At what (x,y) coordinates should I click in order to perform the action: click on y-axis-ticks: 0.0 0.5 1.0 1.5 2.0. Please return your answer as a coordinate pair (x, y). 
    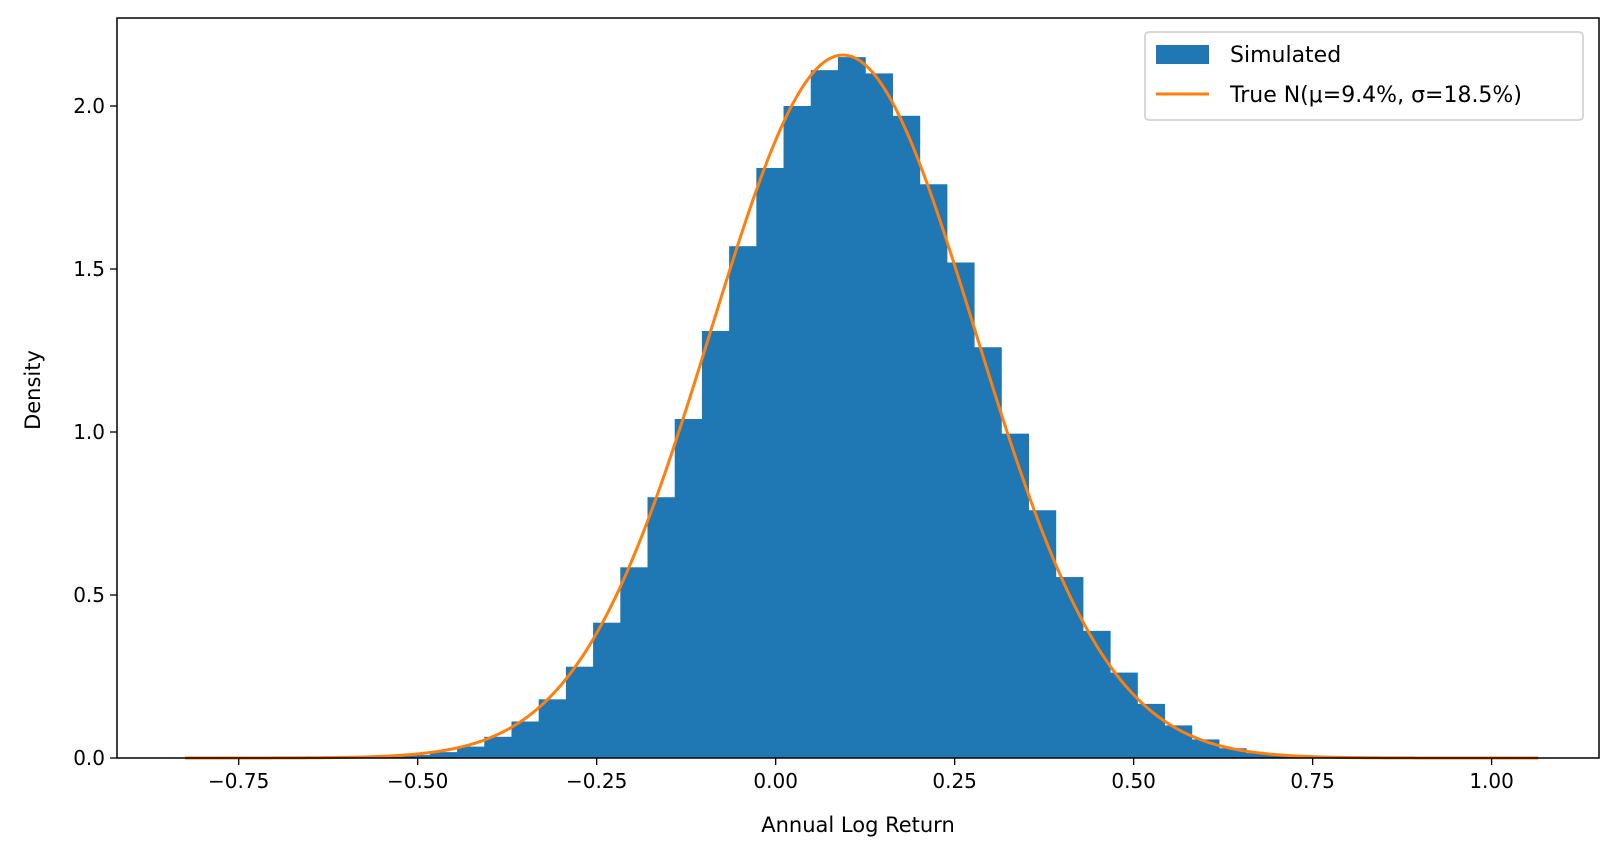
    Looking at the image, I should click on (95, 432).